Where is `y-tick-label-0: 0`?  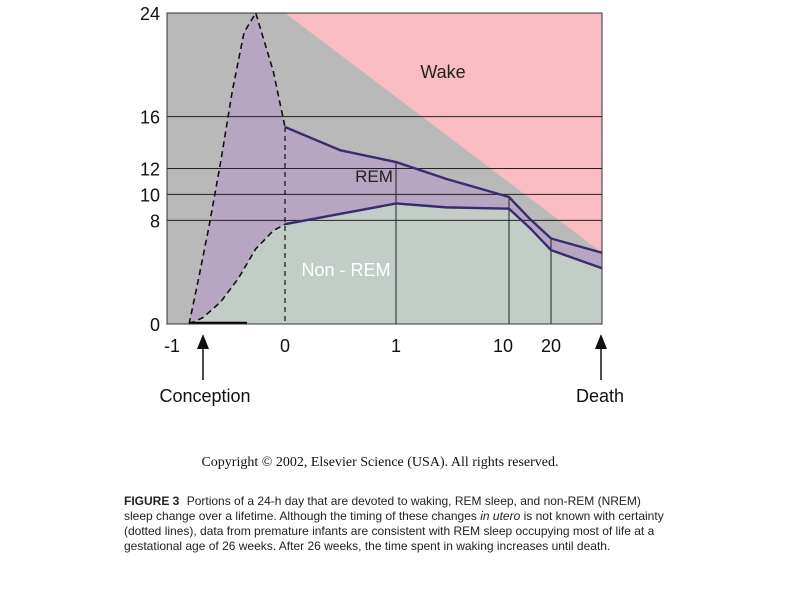
y-tick-label-0: 0 is located at coordinates (155, 325).